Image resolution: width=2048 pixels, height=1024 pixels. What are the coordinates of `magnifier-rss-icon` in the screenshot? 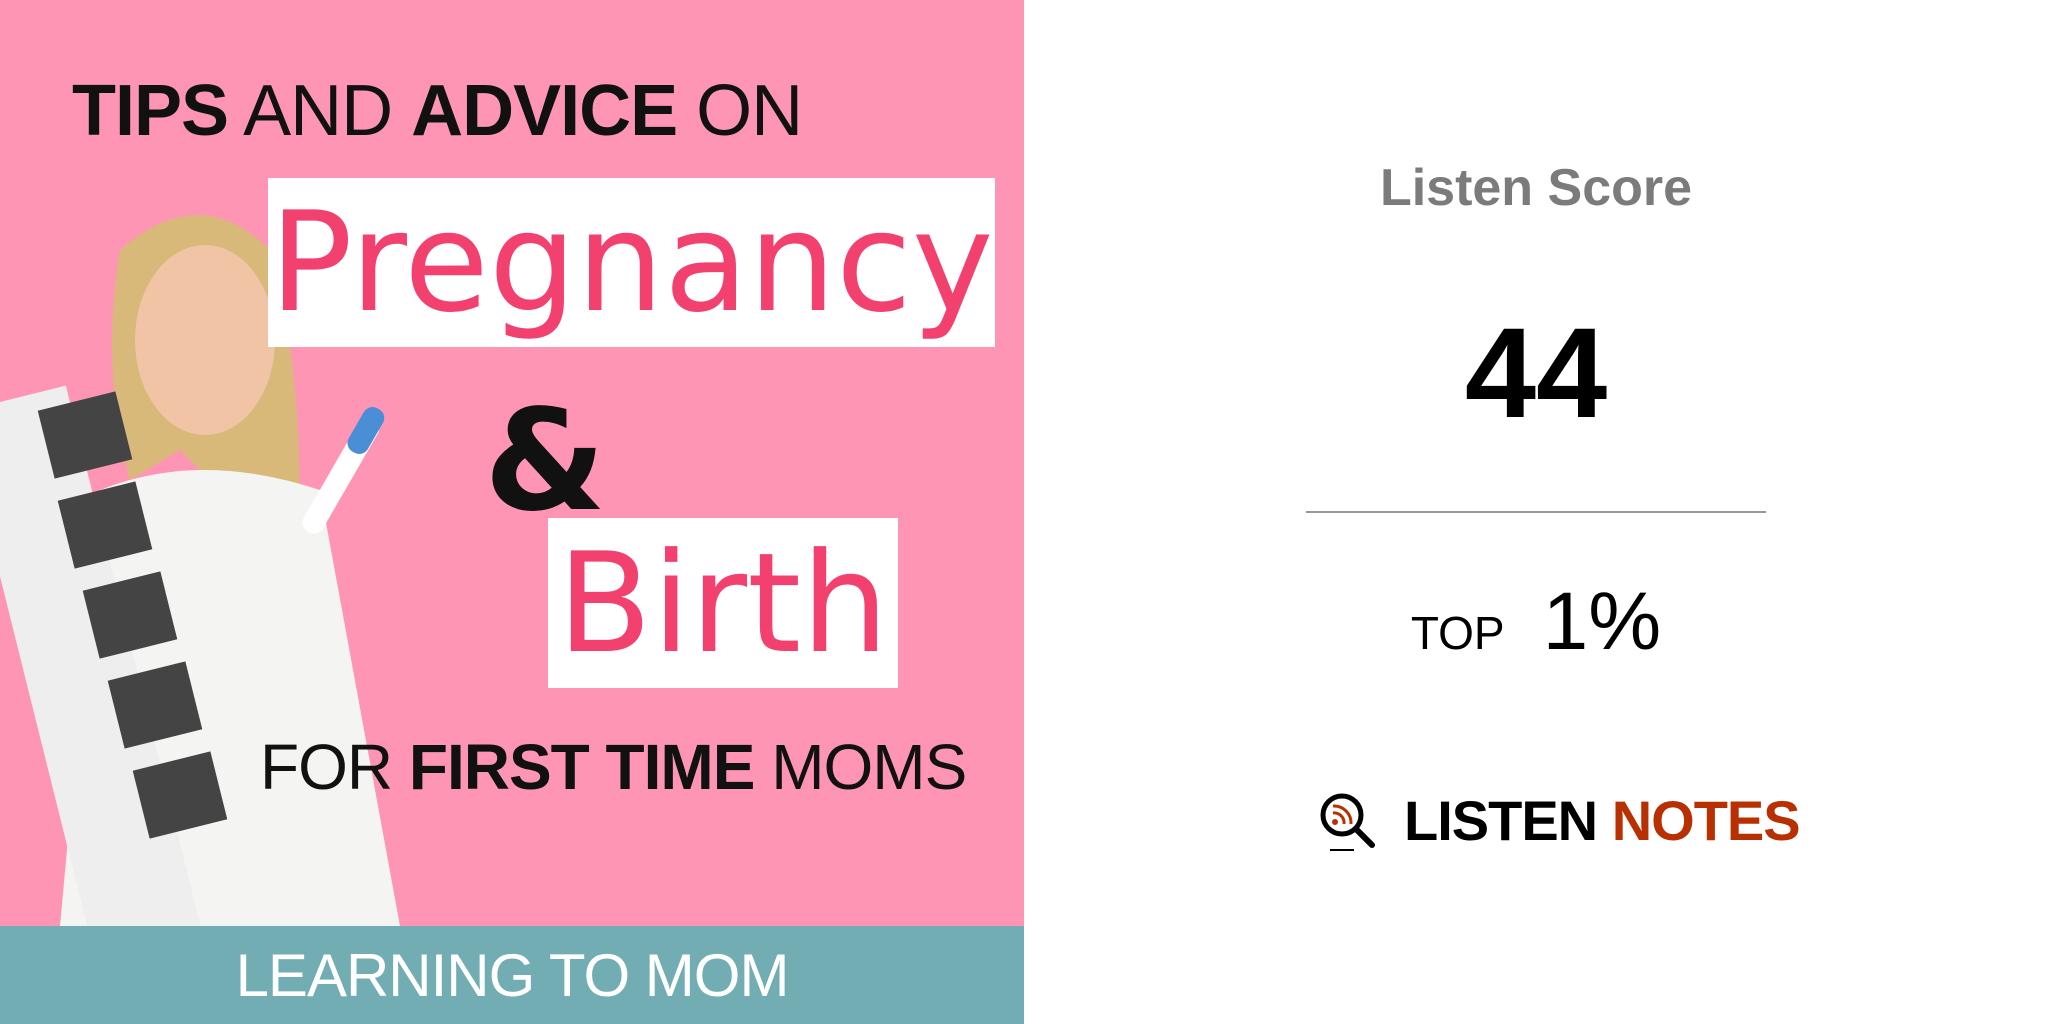 It's located at (1347, 822).